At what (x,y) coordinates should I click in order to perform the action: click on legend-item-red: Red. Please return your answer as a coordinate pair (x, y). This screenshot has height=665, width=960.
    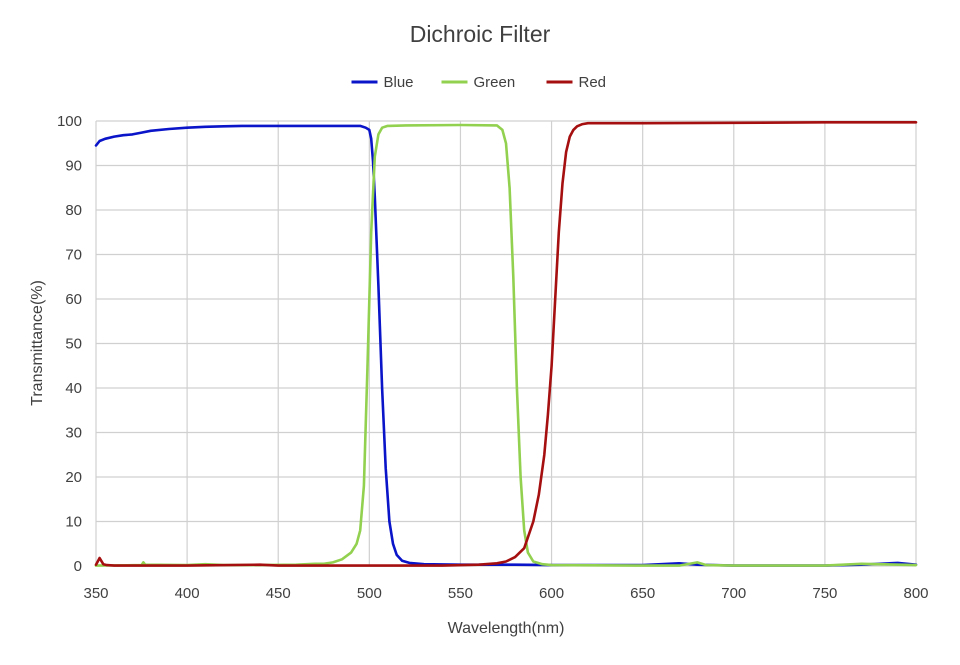
    Looking at the image, I should click on (576, 82).